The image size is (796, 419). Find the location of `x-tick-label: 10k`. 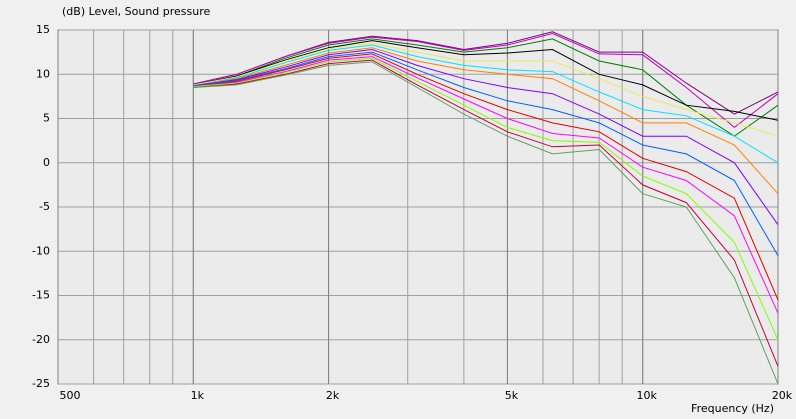

x-tick-label: 10k is located at coordinates (647, 395).